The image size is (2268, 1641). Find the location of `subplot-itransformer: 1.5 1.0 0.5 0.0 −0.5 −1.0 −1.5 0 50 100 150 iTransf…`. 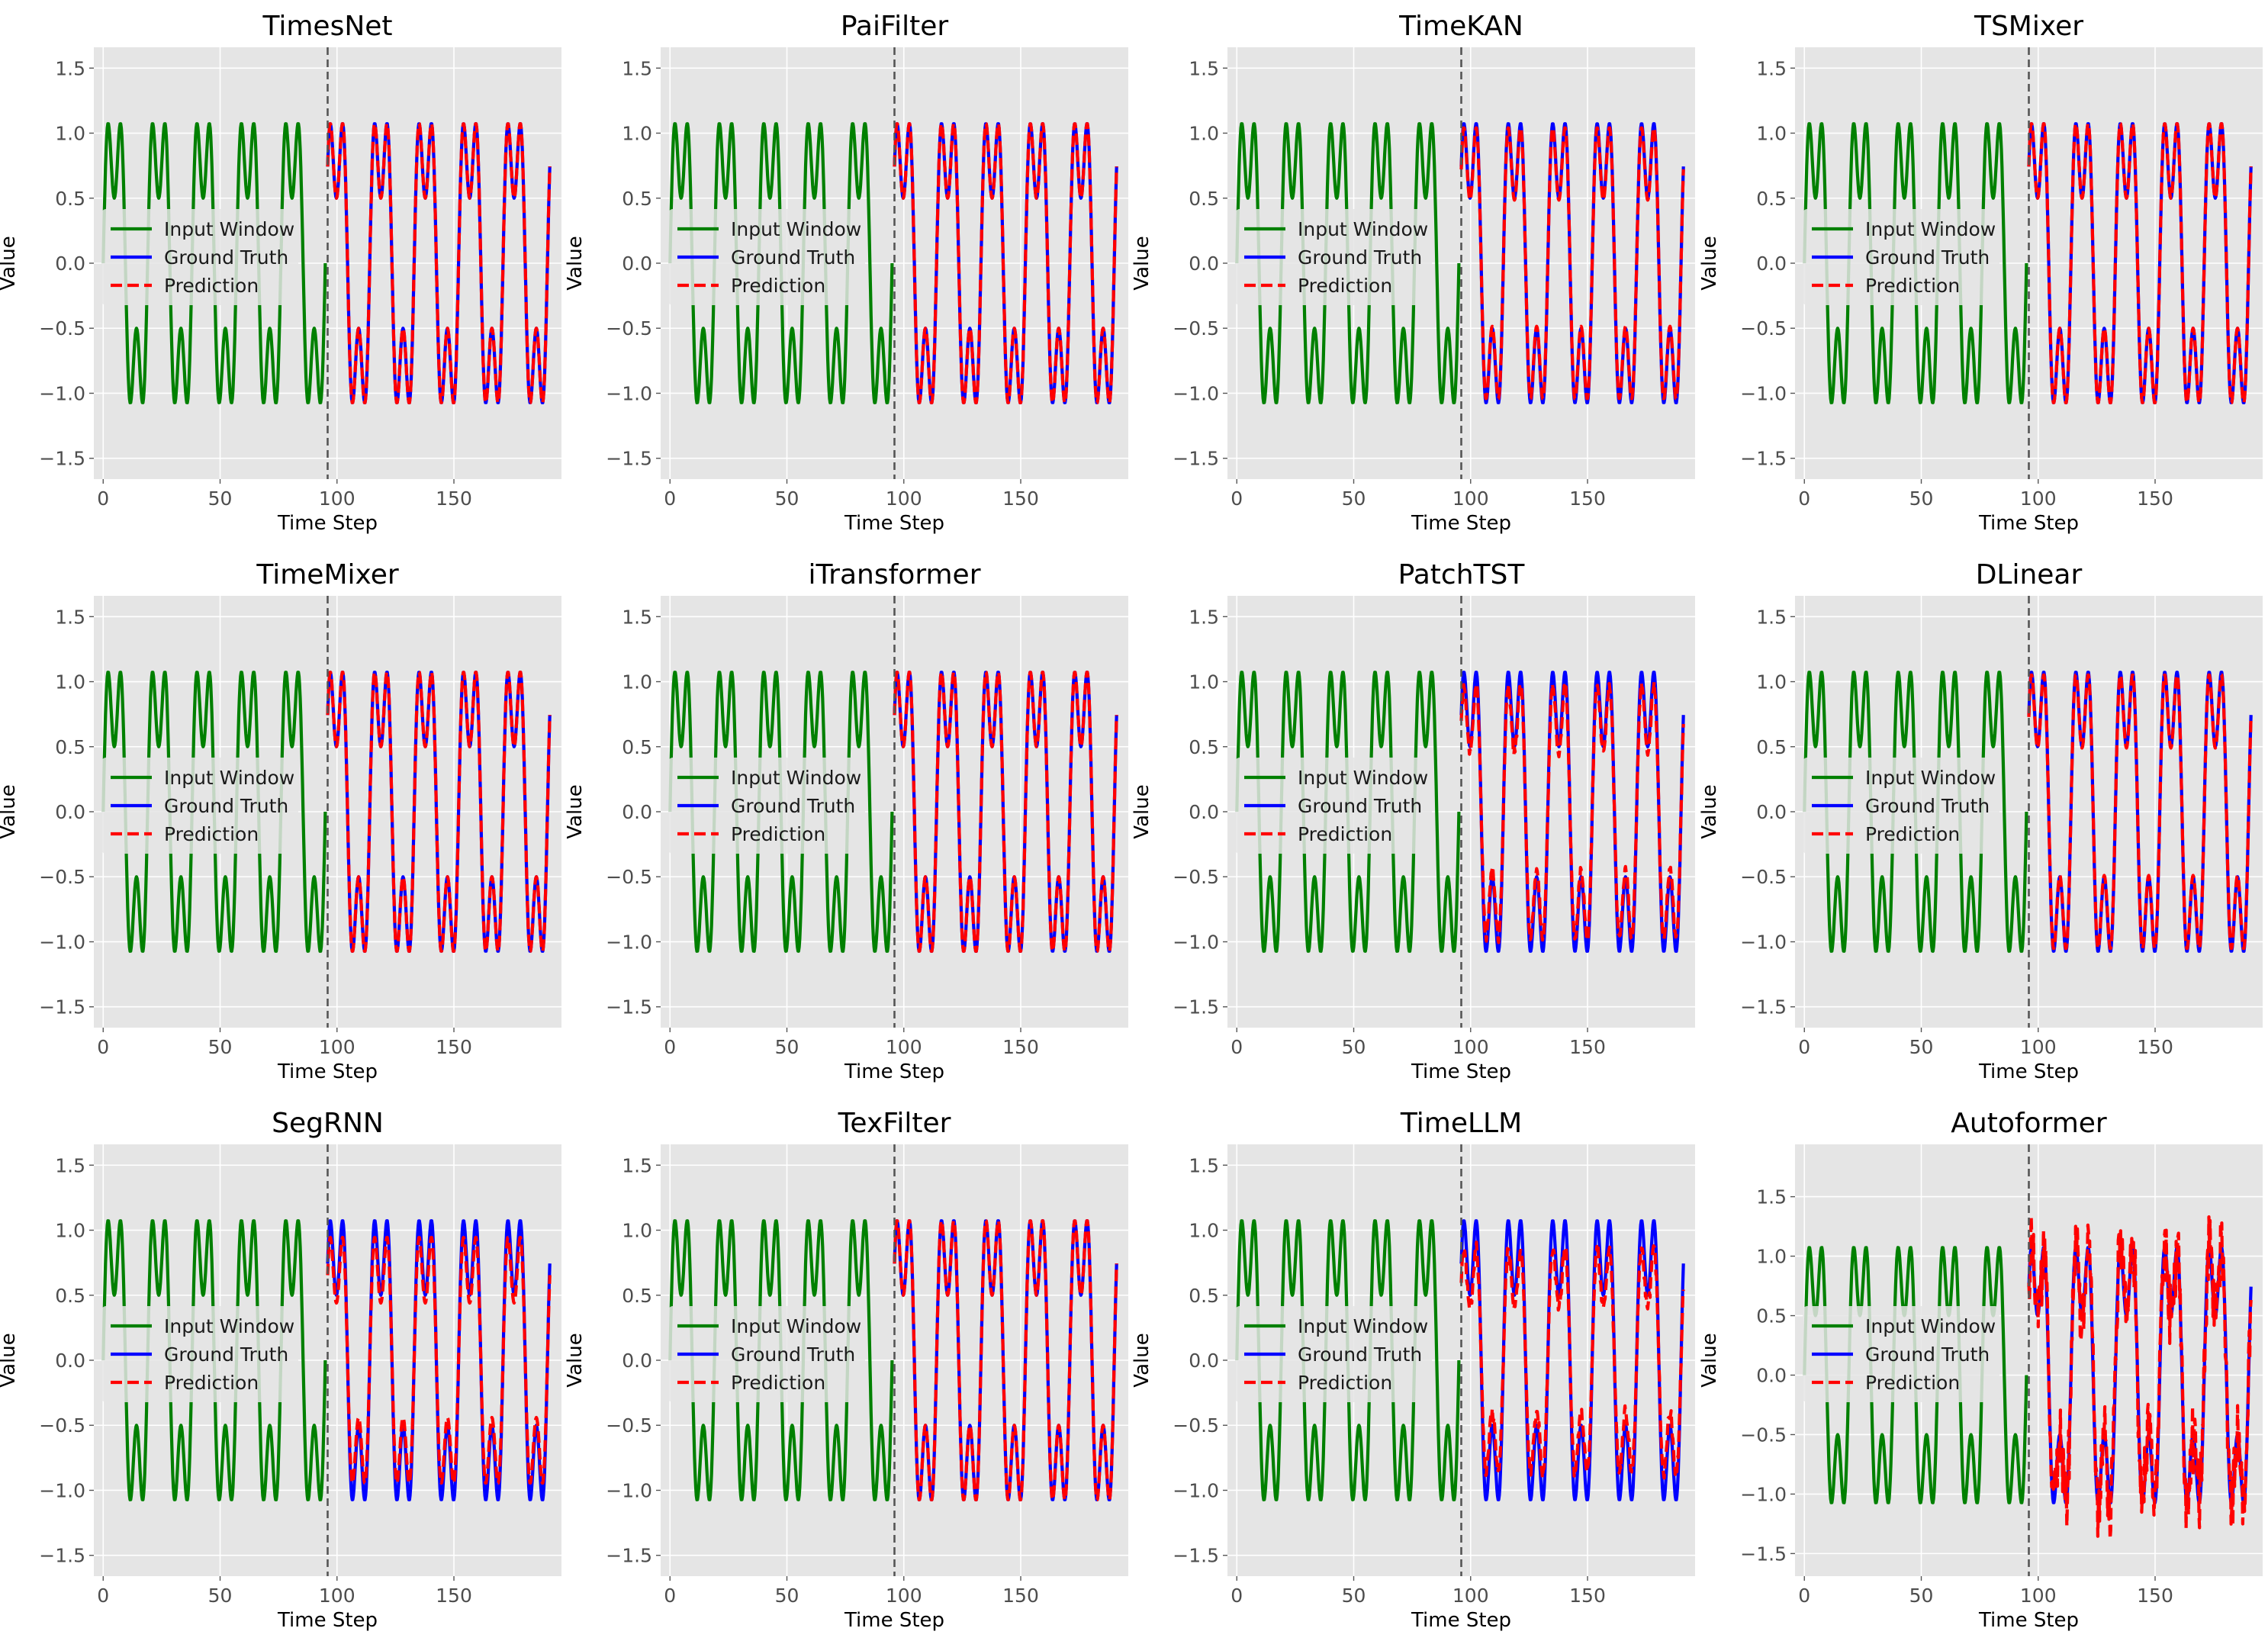

subplot-itransformer: 1.5 1.0 0.5 0.0 −0.5 −1.0 −1.5 0 50 100 150 iTransf… is located at coordinates (846, 821).